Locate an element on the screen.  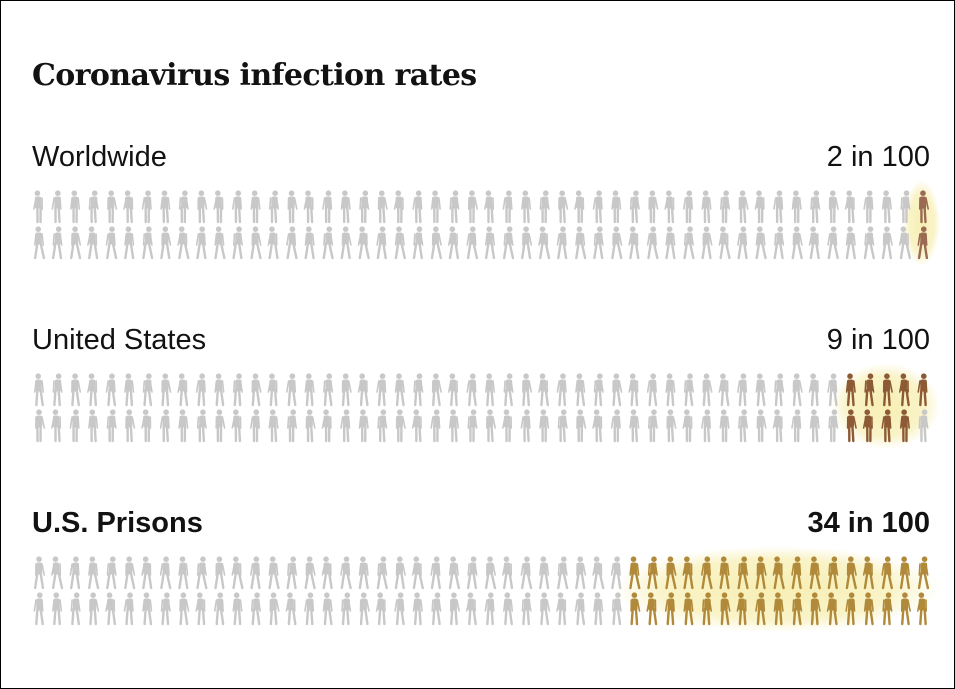
infected-highlight is located at coordinates (777, 589).